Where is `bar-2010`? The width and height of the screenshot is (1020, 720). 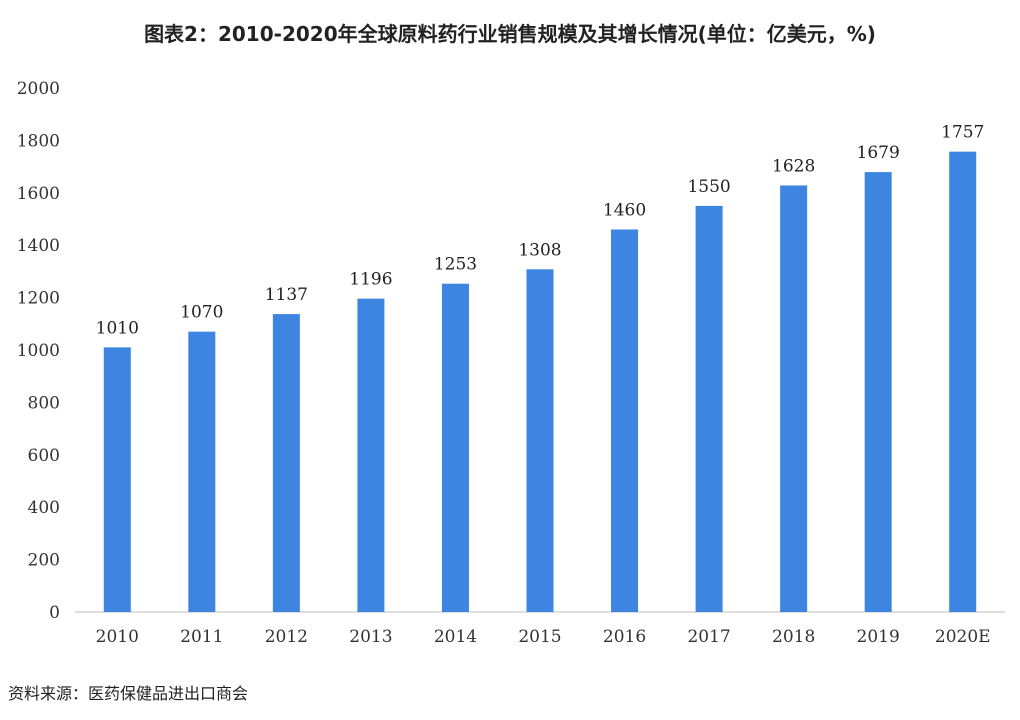
bar-2010 is located at coordinates (117, 479).